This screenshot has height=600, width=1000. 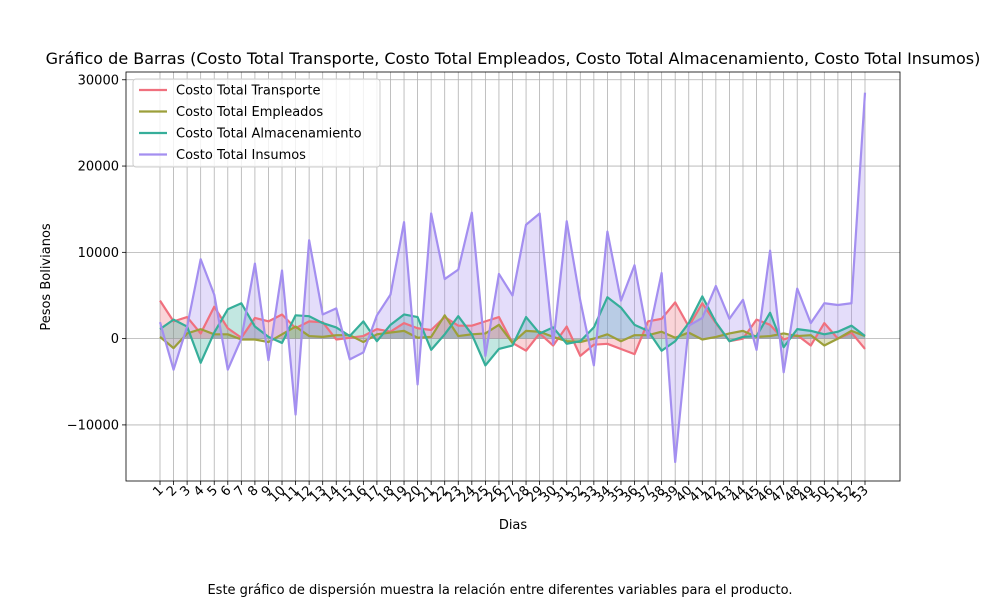 What do you see at coordinates (93, 425) in the screenshot?
I see `y-tick-label: −10000` at bounding box center [93, 425].